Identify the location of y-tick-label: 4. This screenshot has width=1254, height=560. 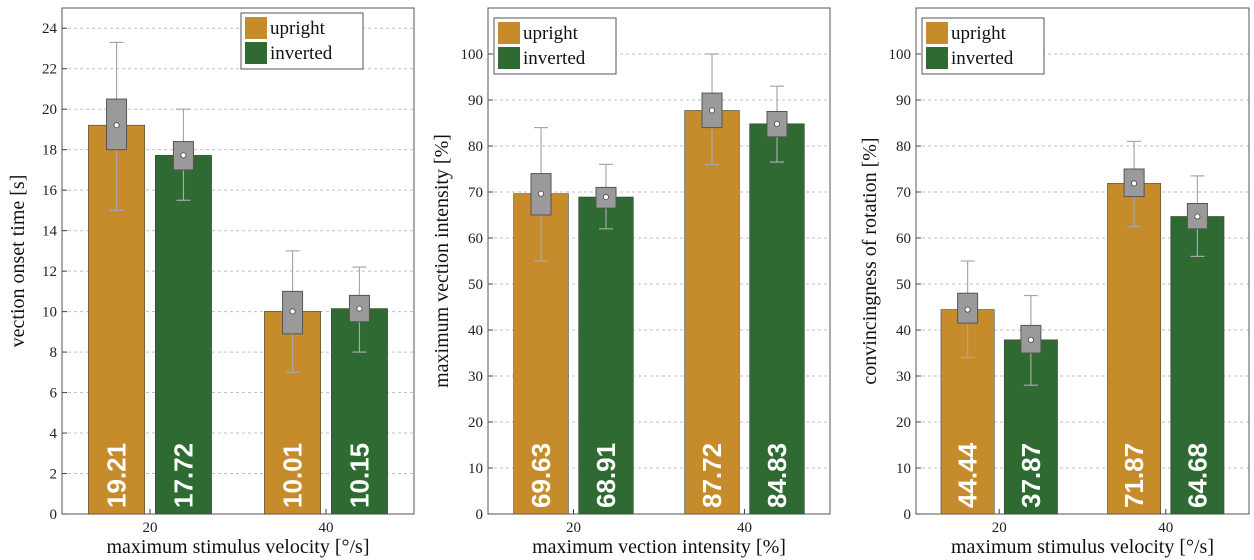
(54, 434).